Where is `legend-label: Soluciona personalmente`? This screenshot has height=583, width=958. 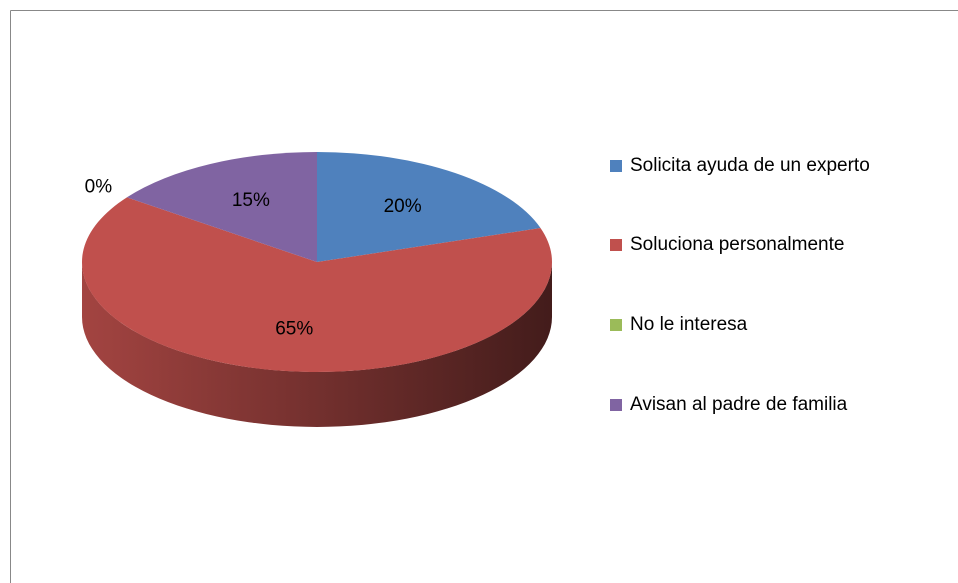
legend-label: Soluciona personalmente is located at coordinates (737, 244).